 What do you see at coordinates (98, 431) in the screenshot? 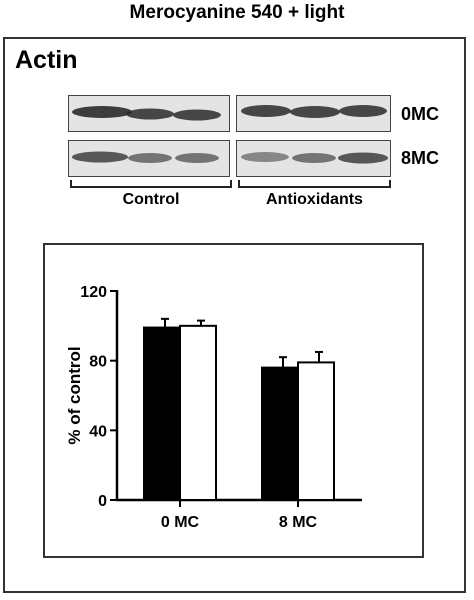
I see `y-tick-label: 40` at bounding box center [98, 431].